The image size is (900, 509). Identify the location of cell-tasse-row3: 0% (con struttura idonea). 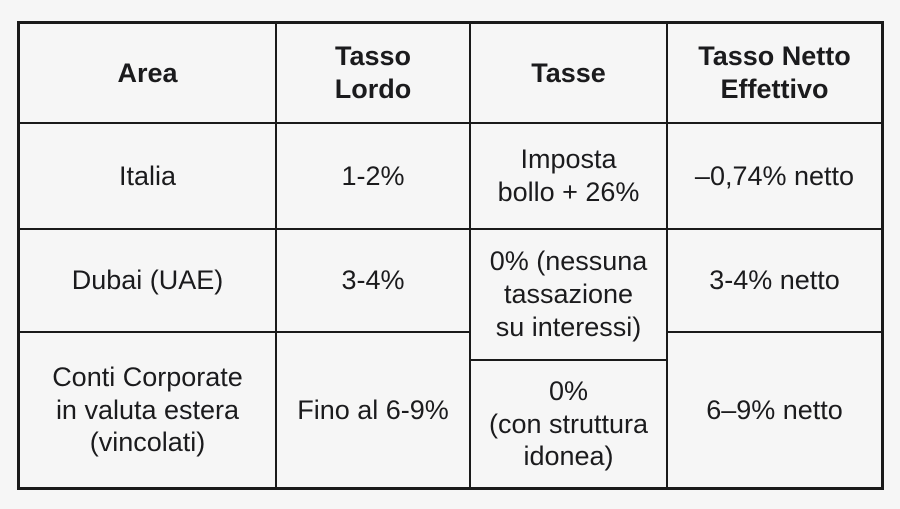
(568, 423).